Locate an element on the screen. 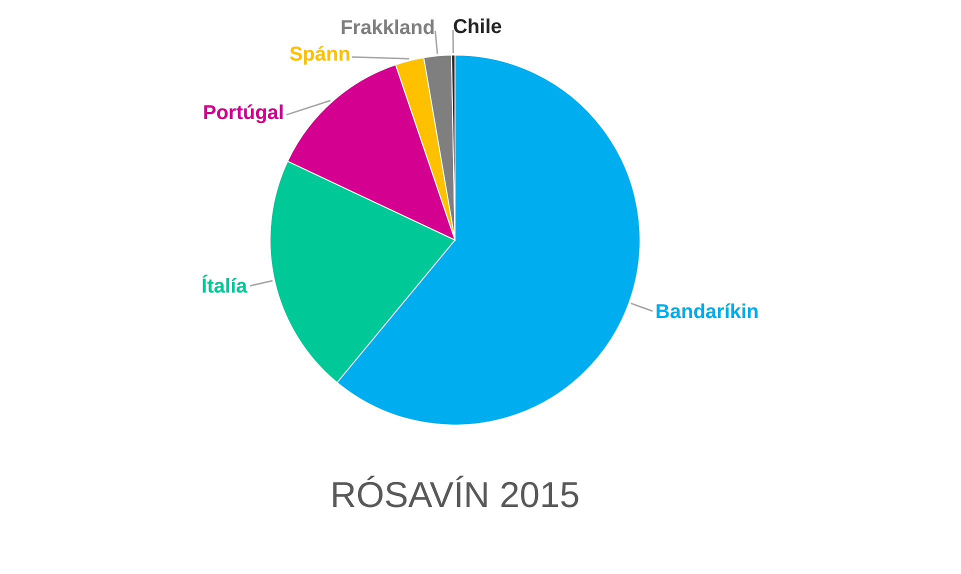 The image size is (961, 574). slice-label: Ítalía is located at coordinates (225, 286).